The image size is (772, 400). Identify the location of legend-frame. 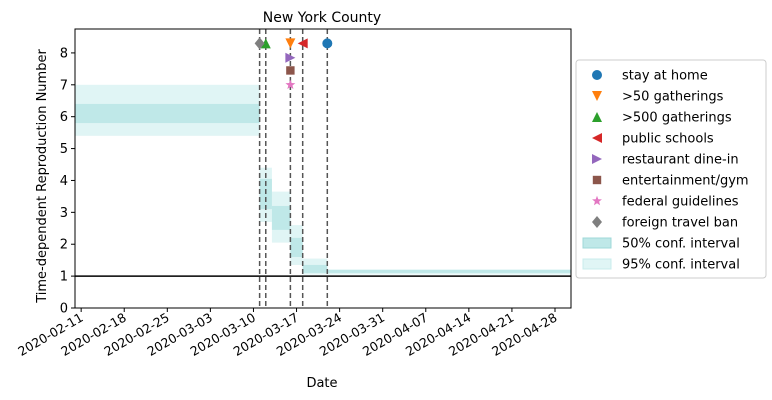
(671, 169).